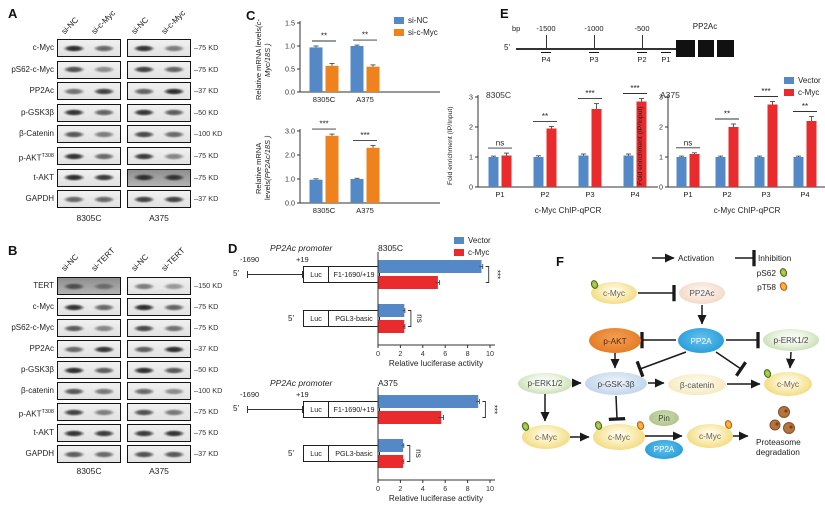  What do you see at coordinates (341, 409) in the screenshot?
I see `construct-f1: Luc F1-1690/+19` at bounding box center [341, 409].